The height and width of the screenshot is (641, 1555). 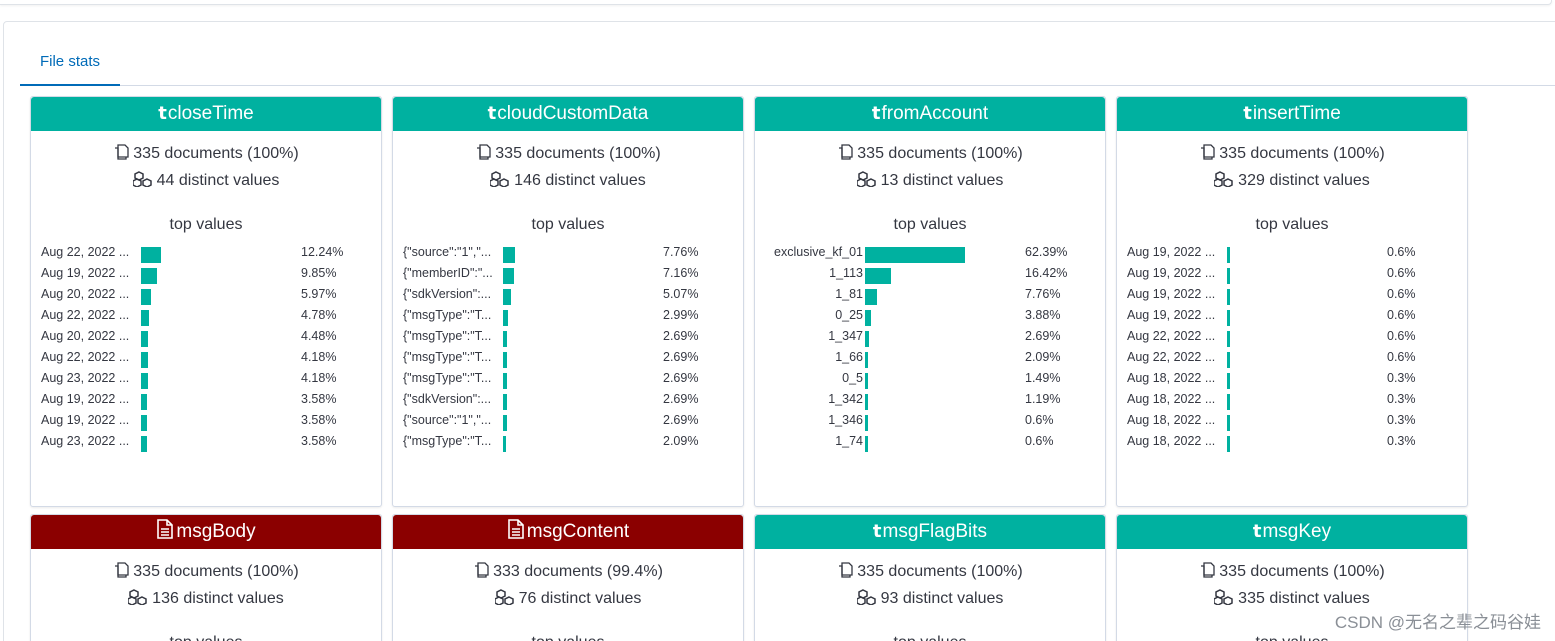 What do you see at coordinates (681, 420) in the screenshot?
I see `top-value-percent: 2.69%` at bounding box center [681, 420].